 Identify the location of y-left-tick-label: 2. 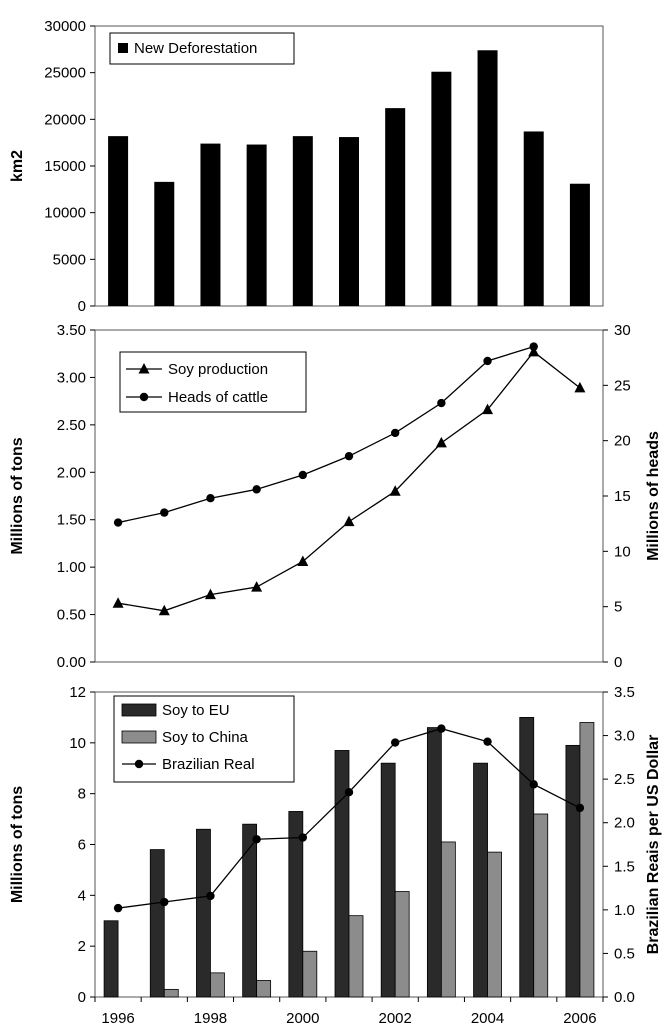
(82, 946).